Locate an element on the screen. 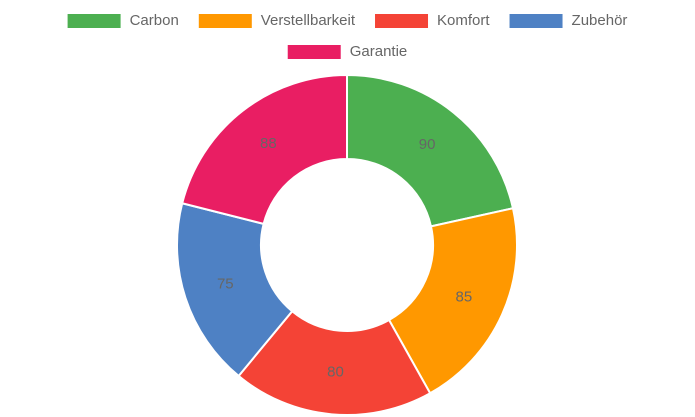 The width and height of the screenshot is (695, 417). legend-label: Zubehör is located at coordinates (600, 20).